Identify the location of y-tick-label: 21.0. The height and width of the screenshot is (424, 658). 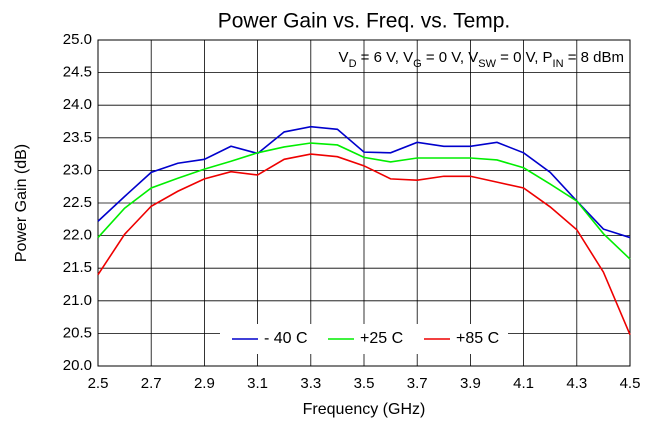
(77, 300).